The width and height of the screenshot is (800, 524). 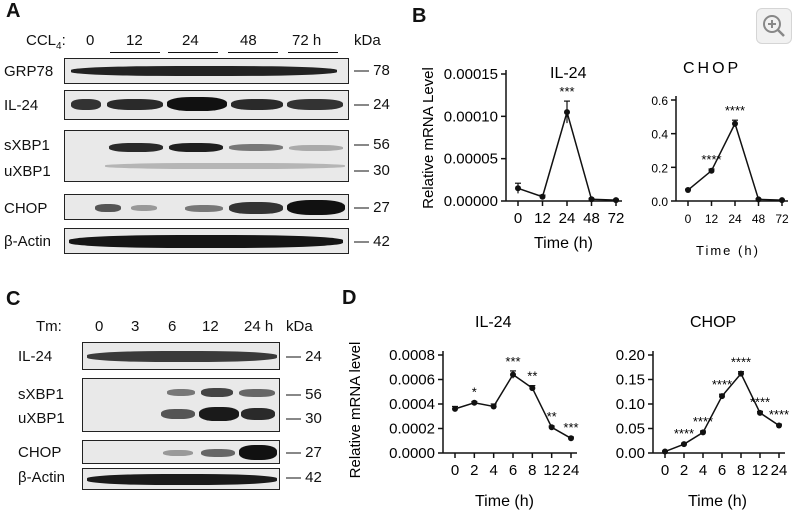 I want to click on zoom-button, so click(x=774, y=26).